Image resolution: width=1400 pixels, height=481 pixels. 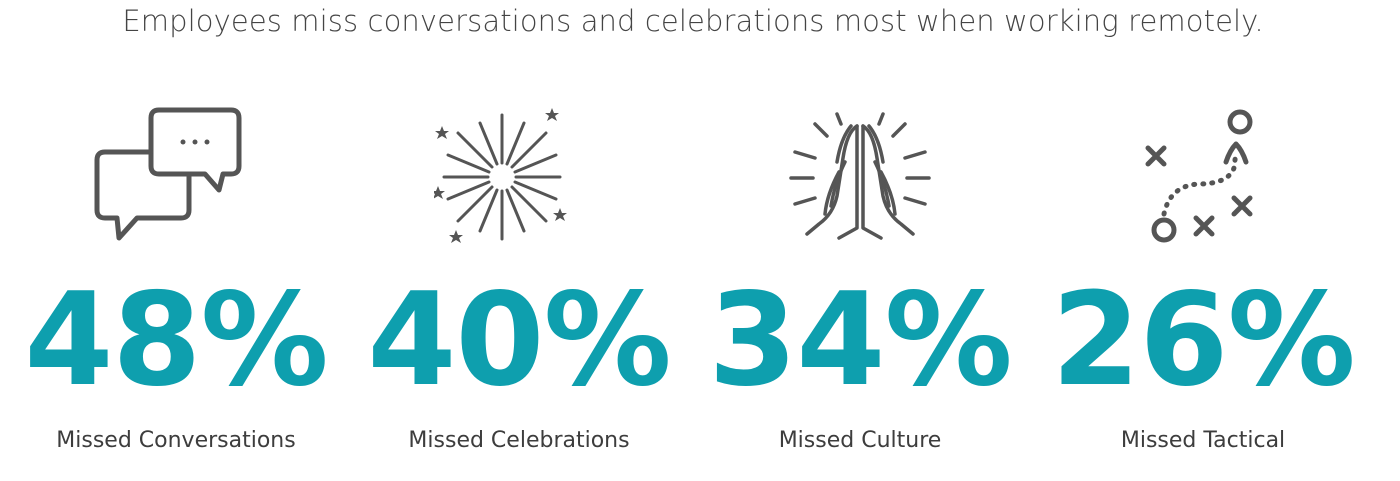 What do you see at coordinates (860, 440) in the screenshot?
I see `stat-label: Missed Culture` at bounding box center [860, 440].